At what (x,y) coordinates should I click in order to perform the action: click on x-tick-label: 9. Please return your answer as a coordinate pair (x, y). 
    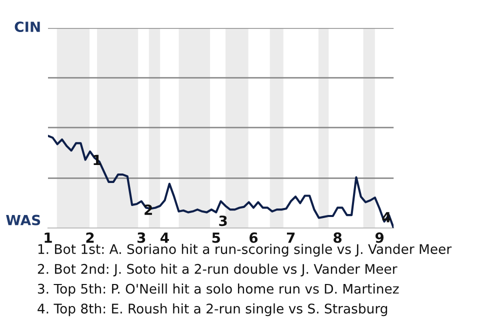
    Looking at the image, I should click on (379, 237).